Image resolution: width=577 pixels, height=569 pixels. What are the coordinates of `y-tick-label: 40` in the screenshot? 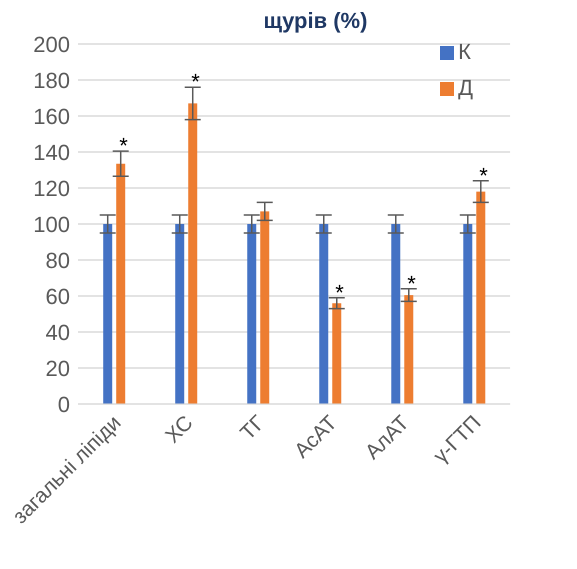 It's located at (58, 332).